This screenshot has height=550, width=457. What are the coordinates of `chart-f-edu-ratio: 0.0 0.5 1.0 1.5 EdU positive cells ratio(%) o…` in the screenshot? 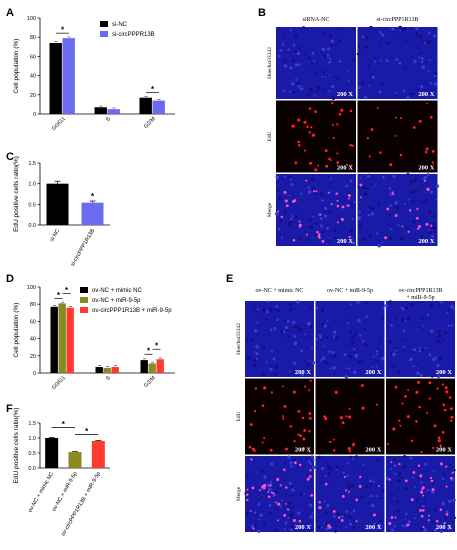 It's located at (61, 472).